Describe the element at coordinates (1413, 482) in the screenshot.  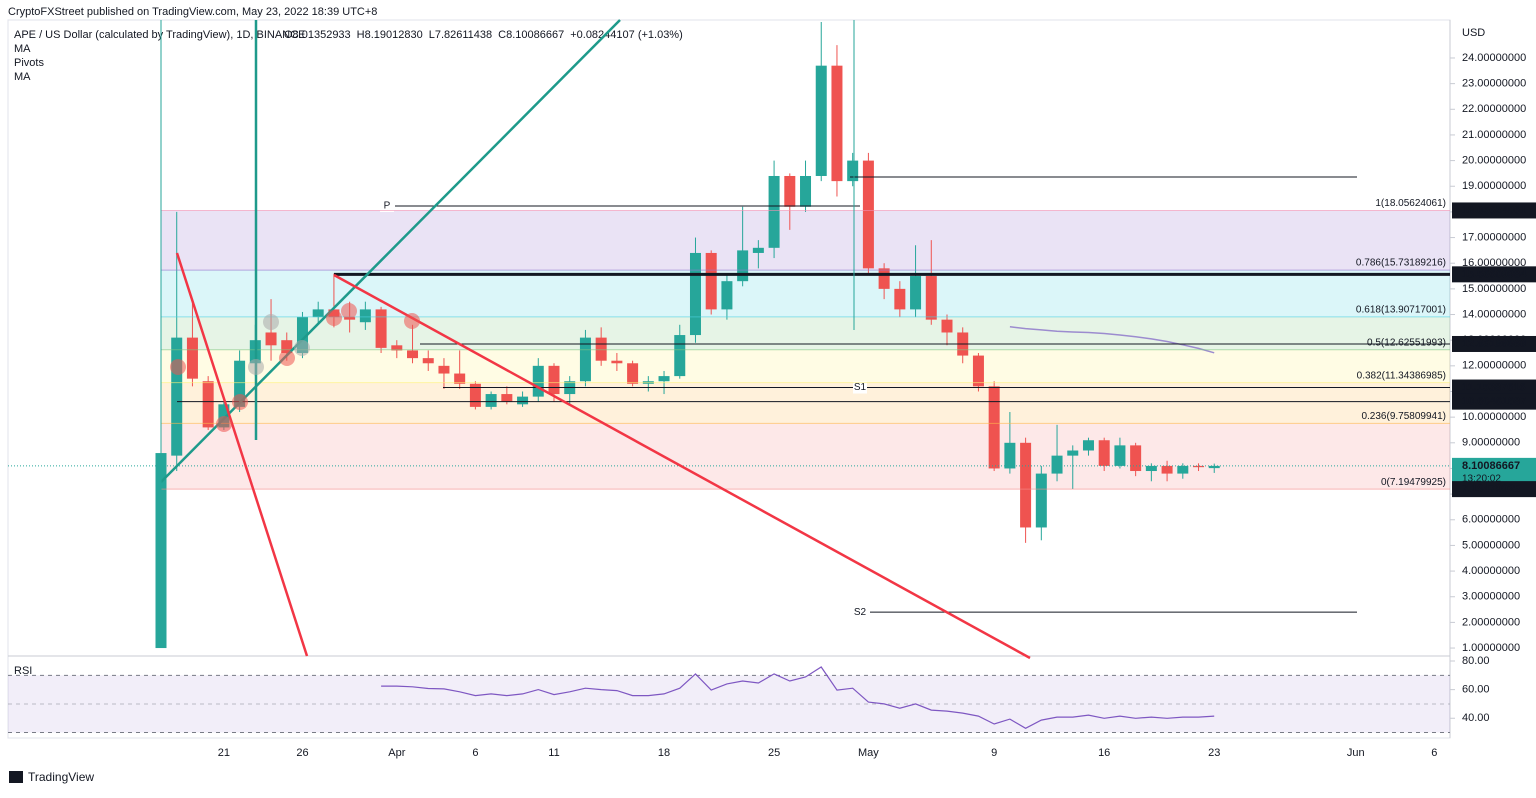
I see `fib-label: 0(7.19479925)` at that location.